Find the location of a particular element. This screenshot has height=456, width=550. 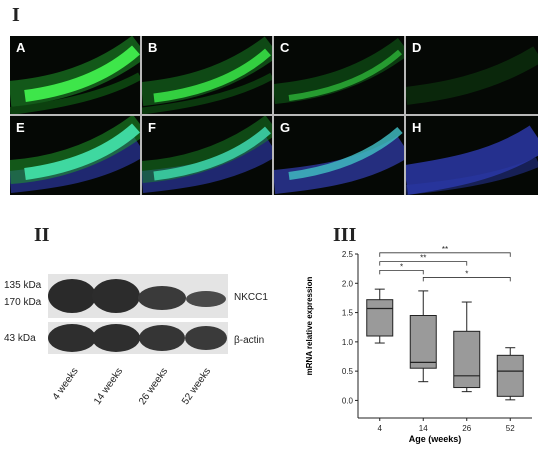

micrograph-image-e is located at coordinates (75, 154).